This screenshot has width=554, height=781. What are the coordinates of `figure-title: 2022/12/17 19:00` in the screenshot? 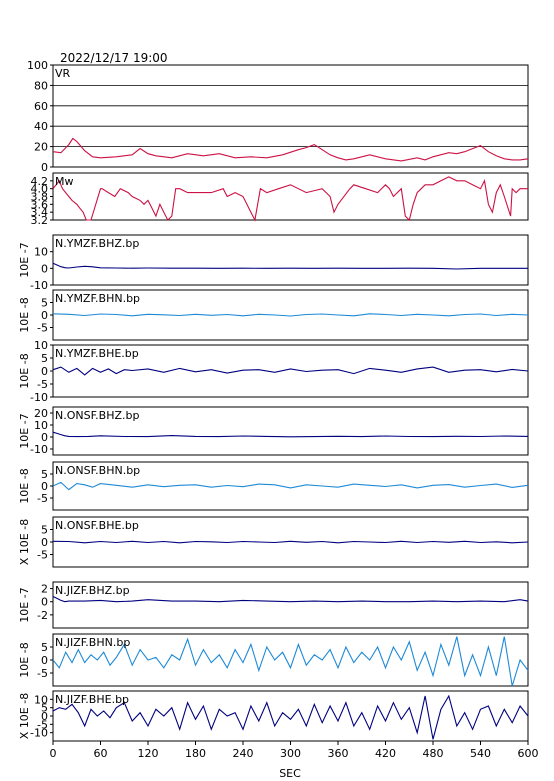 It's located at (114, 58).